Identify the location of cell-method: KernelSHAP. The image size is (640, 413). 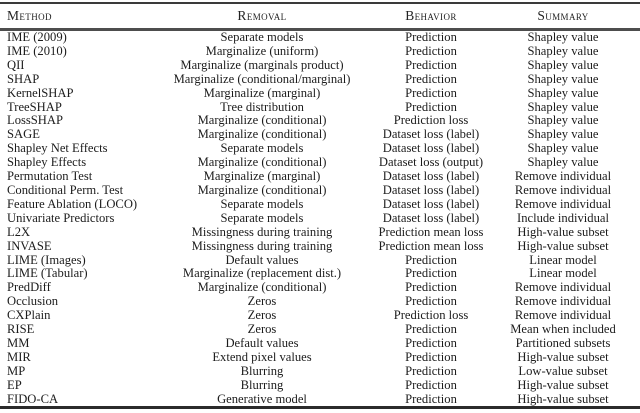
(40, 92).